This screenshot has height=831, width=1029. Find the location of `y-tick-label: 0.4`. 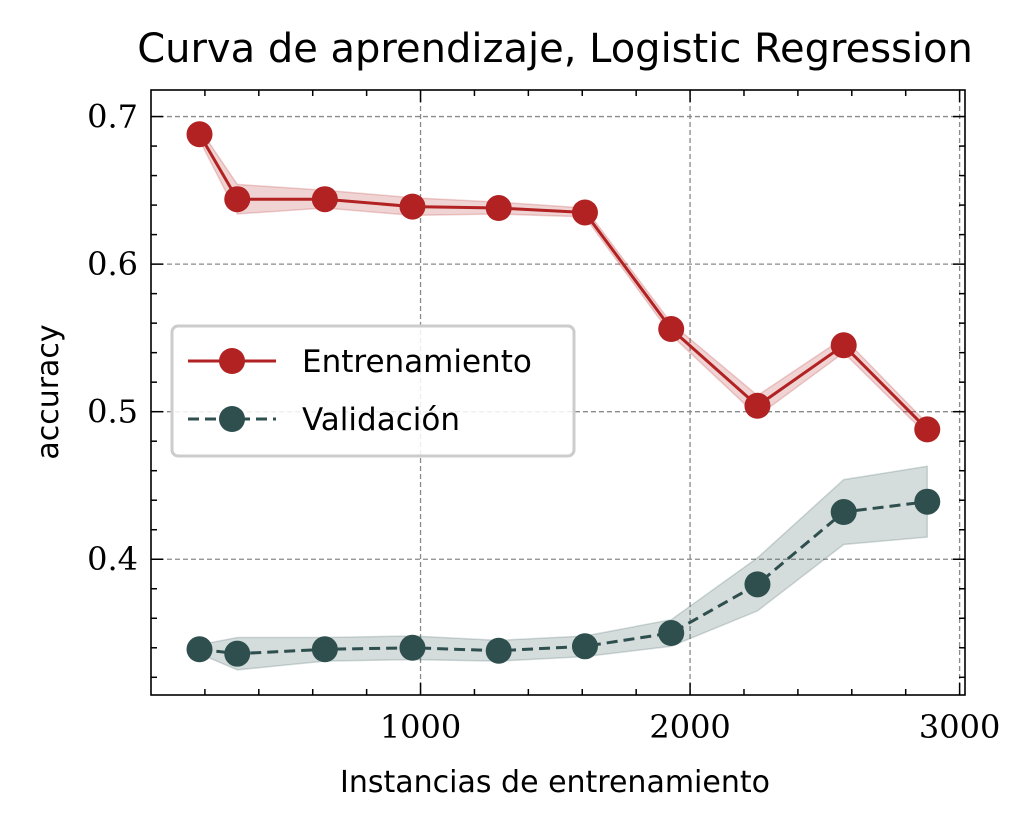

y-tick-label: 0.4 is located at coordinates (112, 559).